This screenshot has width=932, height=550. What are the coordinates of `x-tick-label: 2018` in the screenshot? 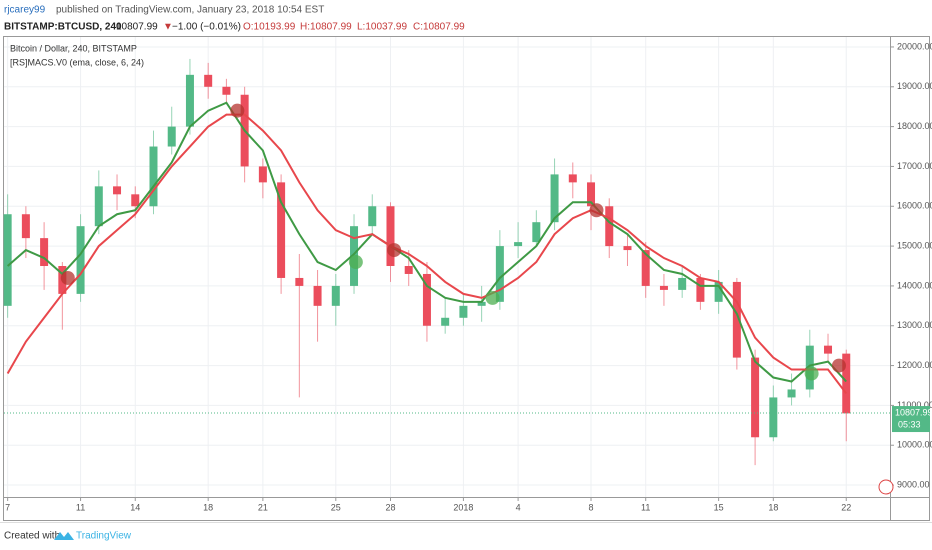 It's located at (463, 507).